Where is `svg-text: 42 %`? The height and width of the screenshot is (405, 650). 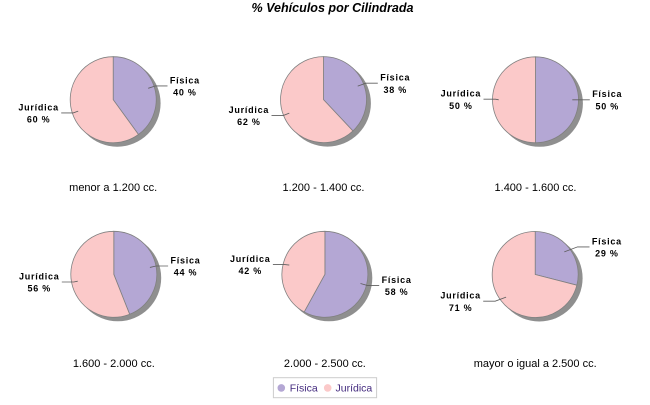
svg-text: 42 % is located at coordinates (251, 271).